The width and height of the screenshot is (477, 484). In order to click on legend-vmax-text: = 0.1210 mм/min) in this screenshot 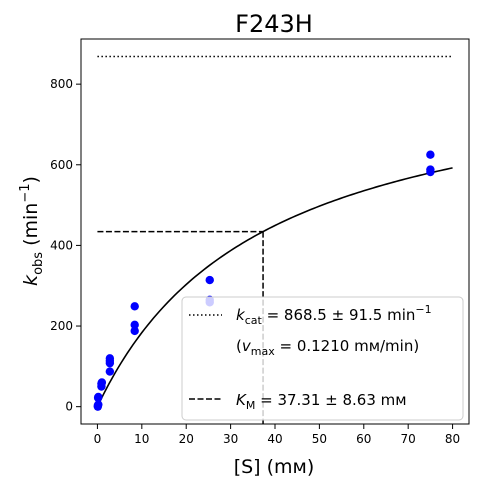, I will do `click(347, 346)`.